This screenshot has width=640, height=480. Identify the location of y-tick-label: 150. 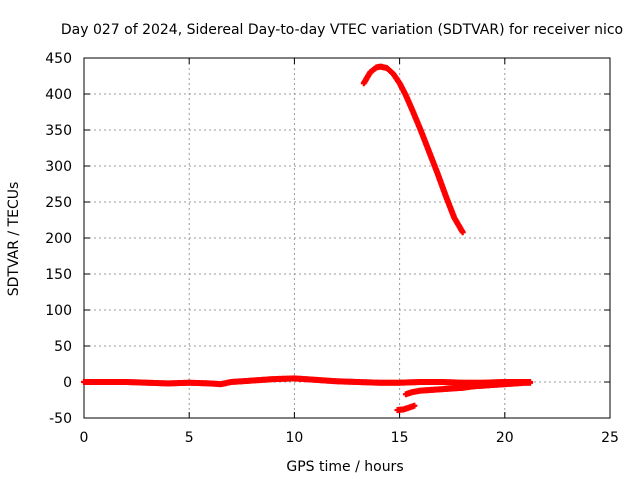
(58, 275).